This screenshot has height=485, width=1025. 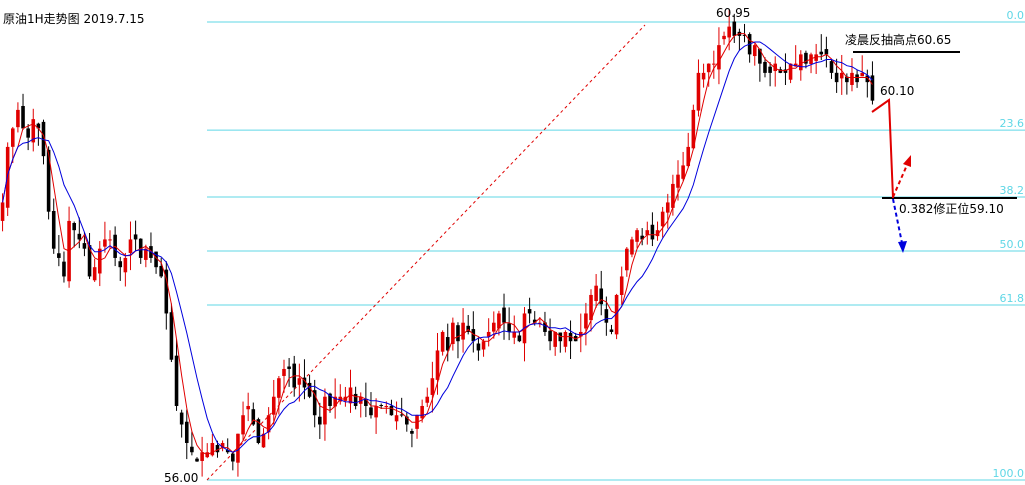 What do you see at coordinates (1012, 123) in the screenshot?
I see `fib-label-23.6: 23.6` at bounding box center [1012, 123].